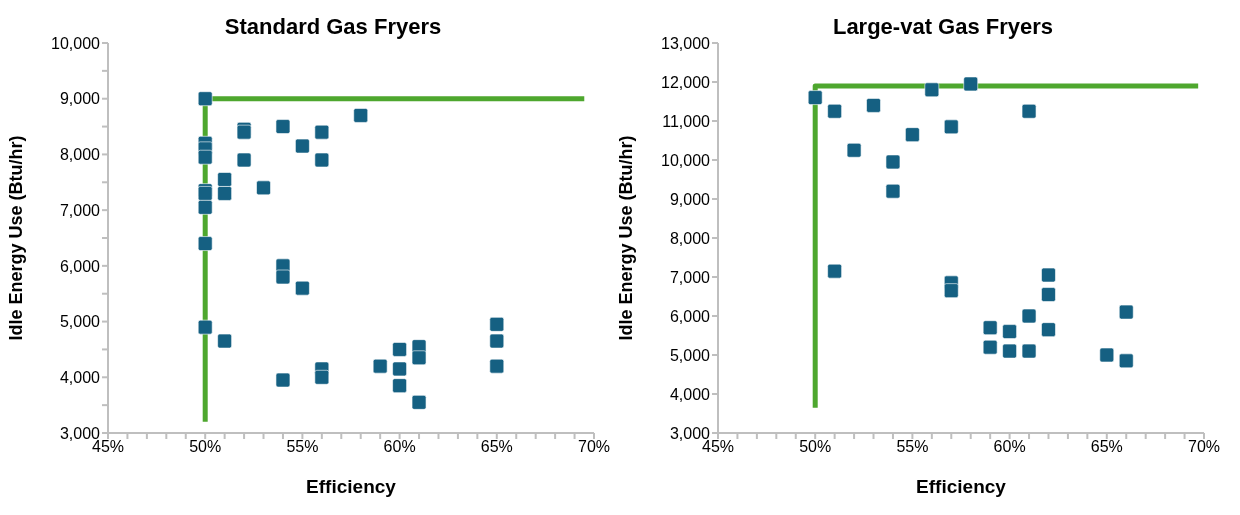  Describe the element at coordinates (686, 82) in the screenshot. I see `y-tick-label: 12,000` at that location.